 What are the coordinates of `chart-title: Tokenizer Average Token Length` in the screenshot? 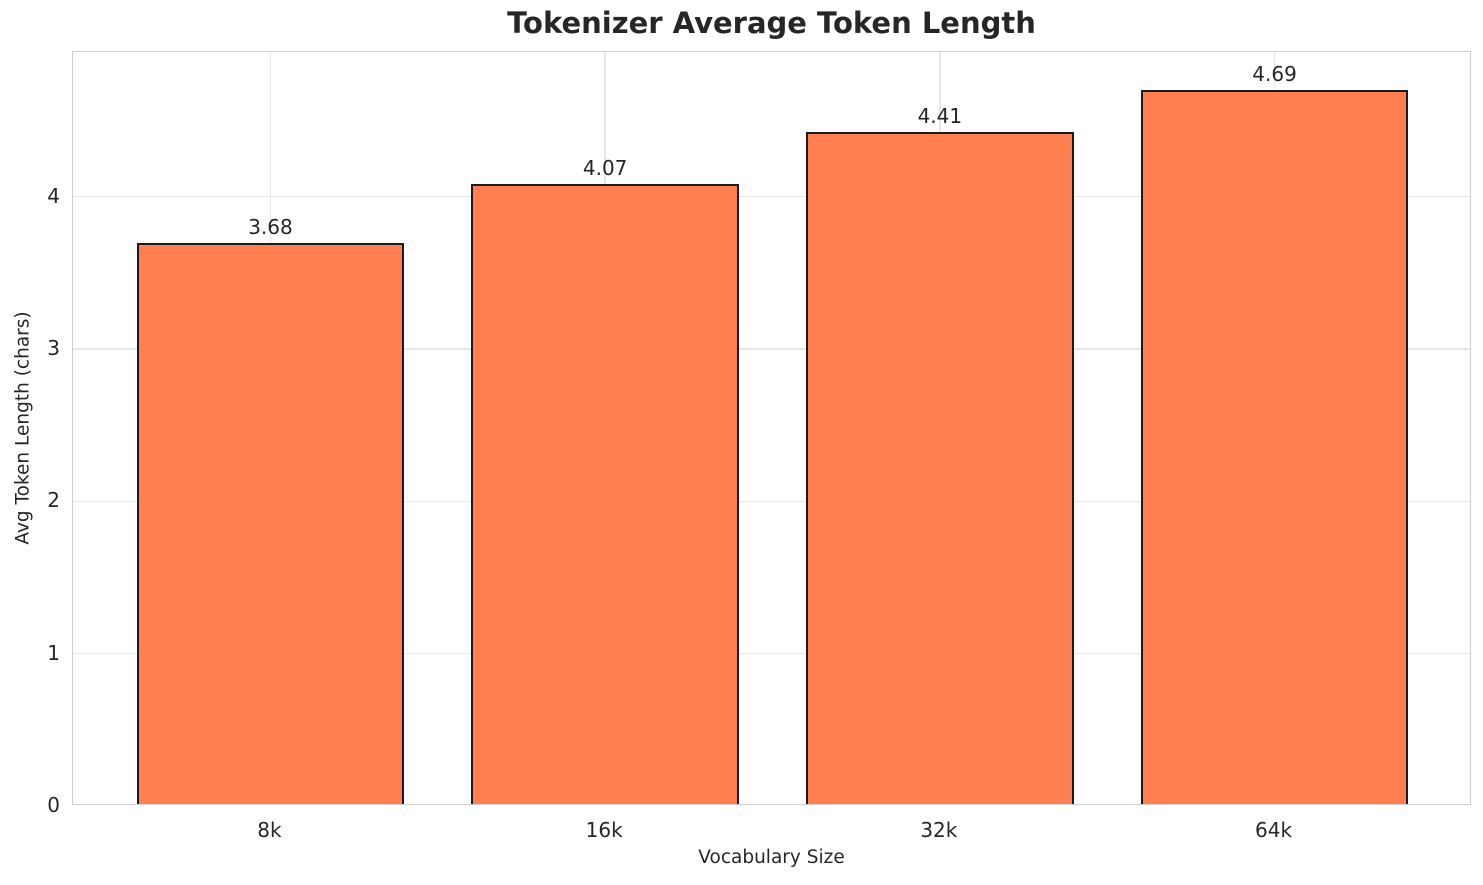 It's located at (771, 23).